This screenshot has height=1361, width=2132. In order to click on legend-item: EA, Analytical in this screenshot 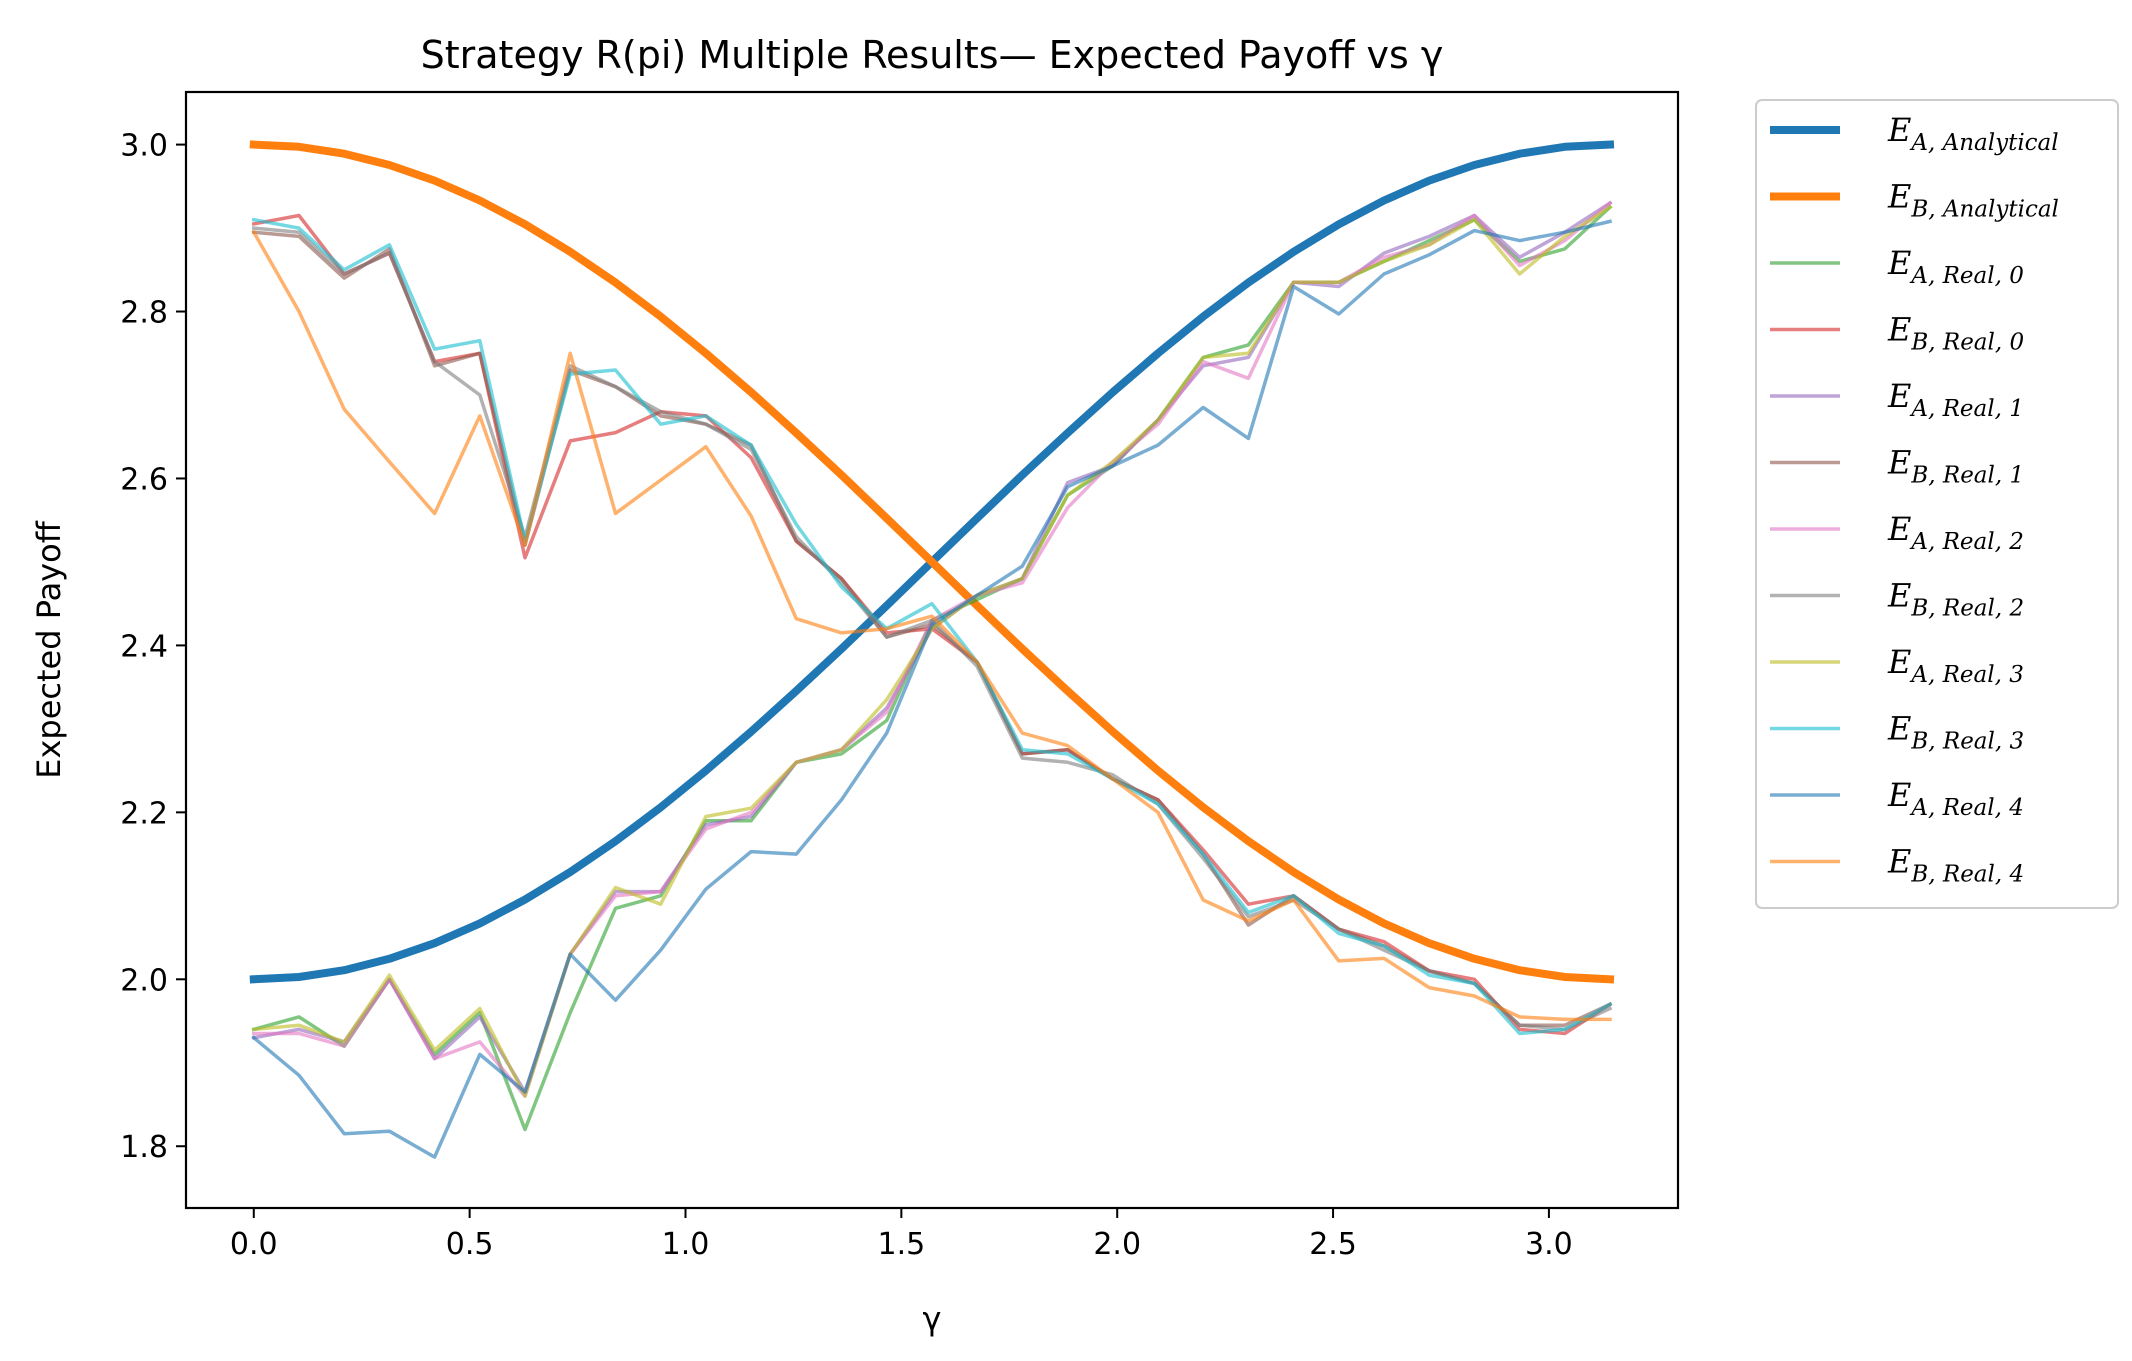, I will do `click(1914, 133)`.